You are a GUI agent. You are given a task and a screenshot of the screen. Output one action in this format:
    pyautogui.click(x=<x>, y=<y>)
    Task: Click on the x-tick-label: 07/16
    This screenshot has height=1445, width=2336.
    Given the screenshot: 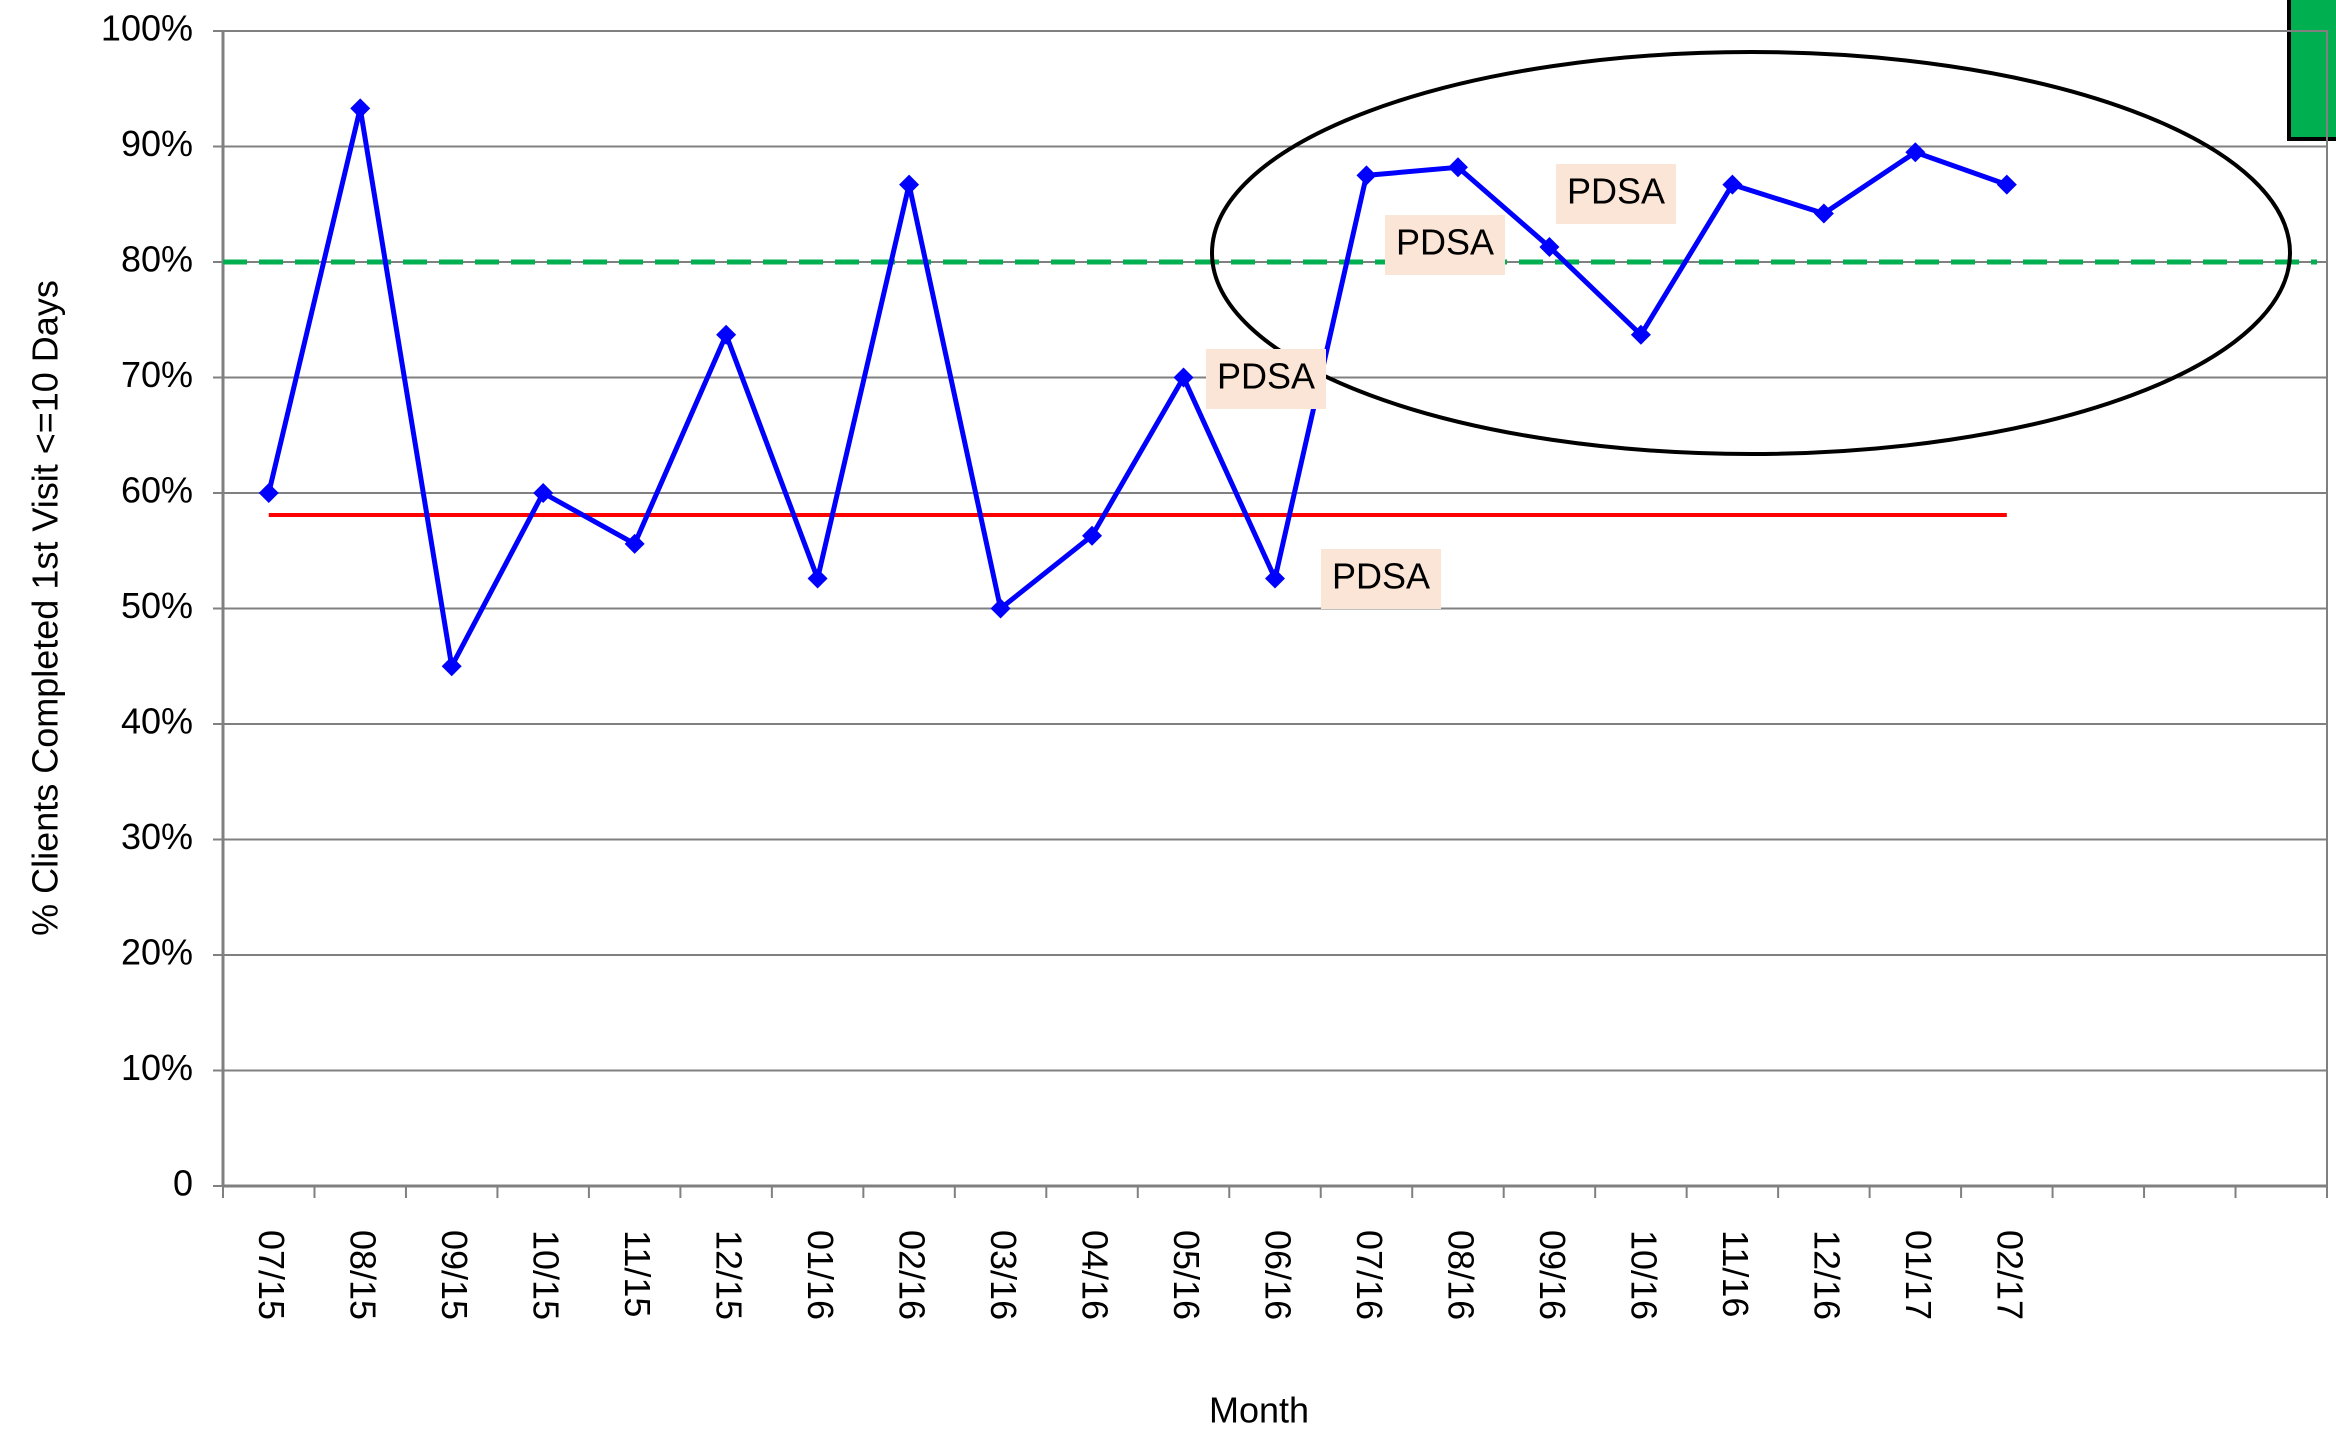 What is the action you would take?
    pyautogui.click(x=1369, y=1275)
    